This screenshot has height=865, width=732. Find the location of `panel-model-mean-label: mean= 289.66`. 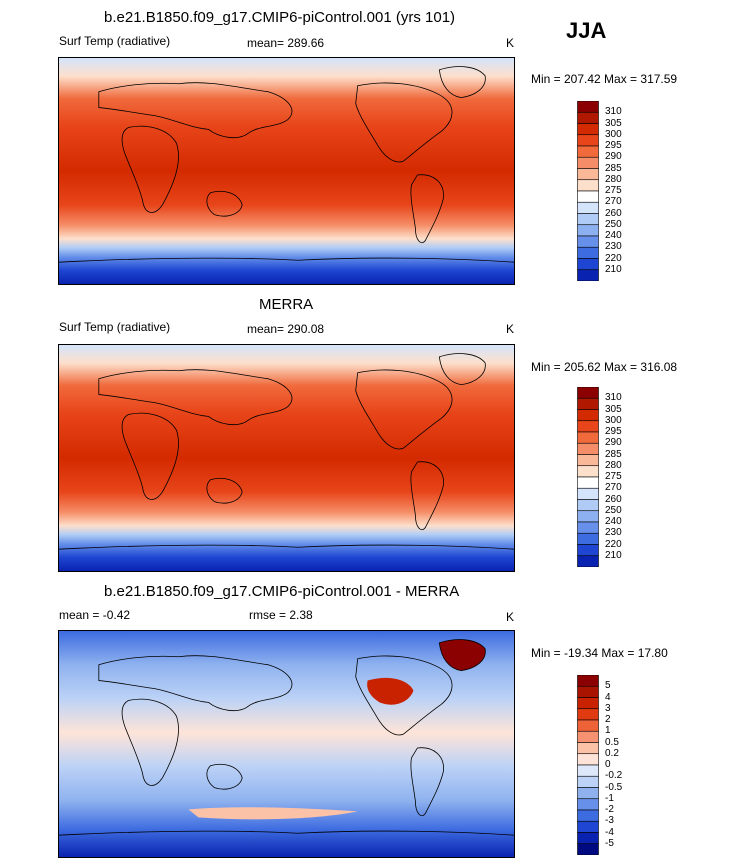

panel-model-mean-label: mean= 289.66 is located at coordinates (286, 43).